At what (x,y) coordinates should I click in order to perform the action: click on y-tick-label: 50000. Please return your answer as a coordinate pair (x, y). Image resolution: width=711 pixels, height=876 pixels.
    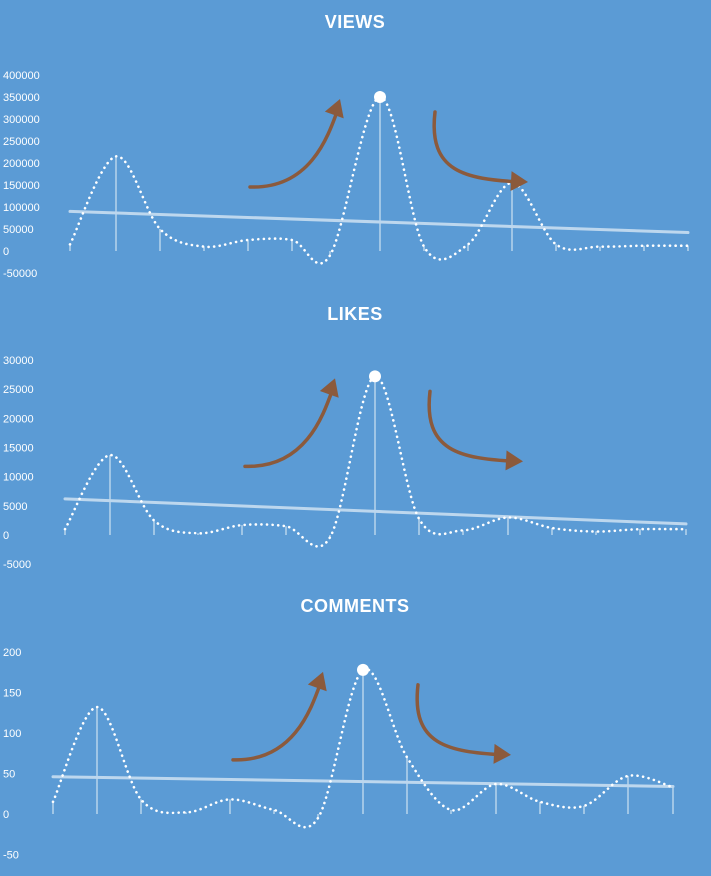
    Looking at the image, I should click on (18, 230).